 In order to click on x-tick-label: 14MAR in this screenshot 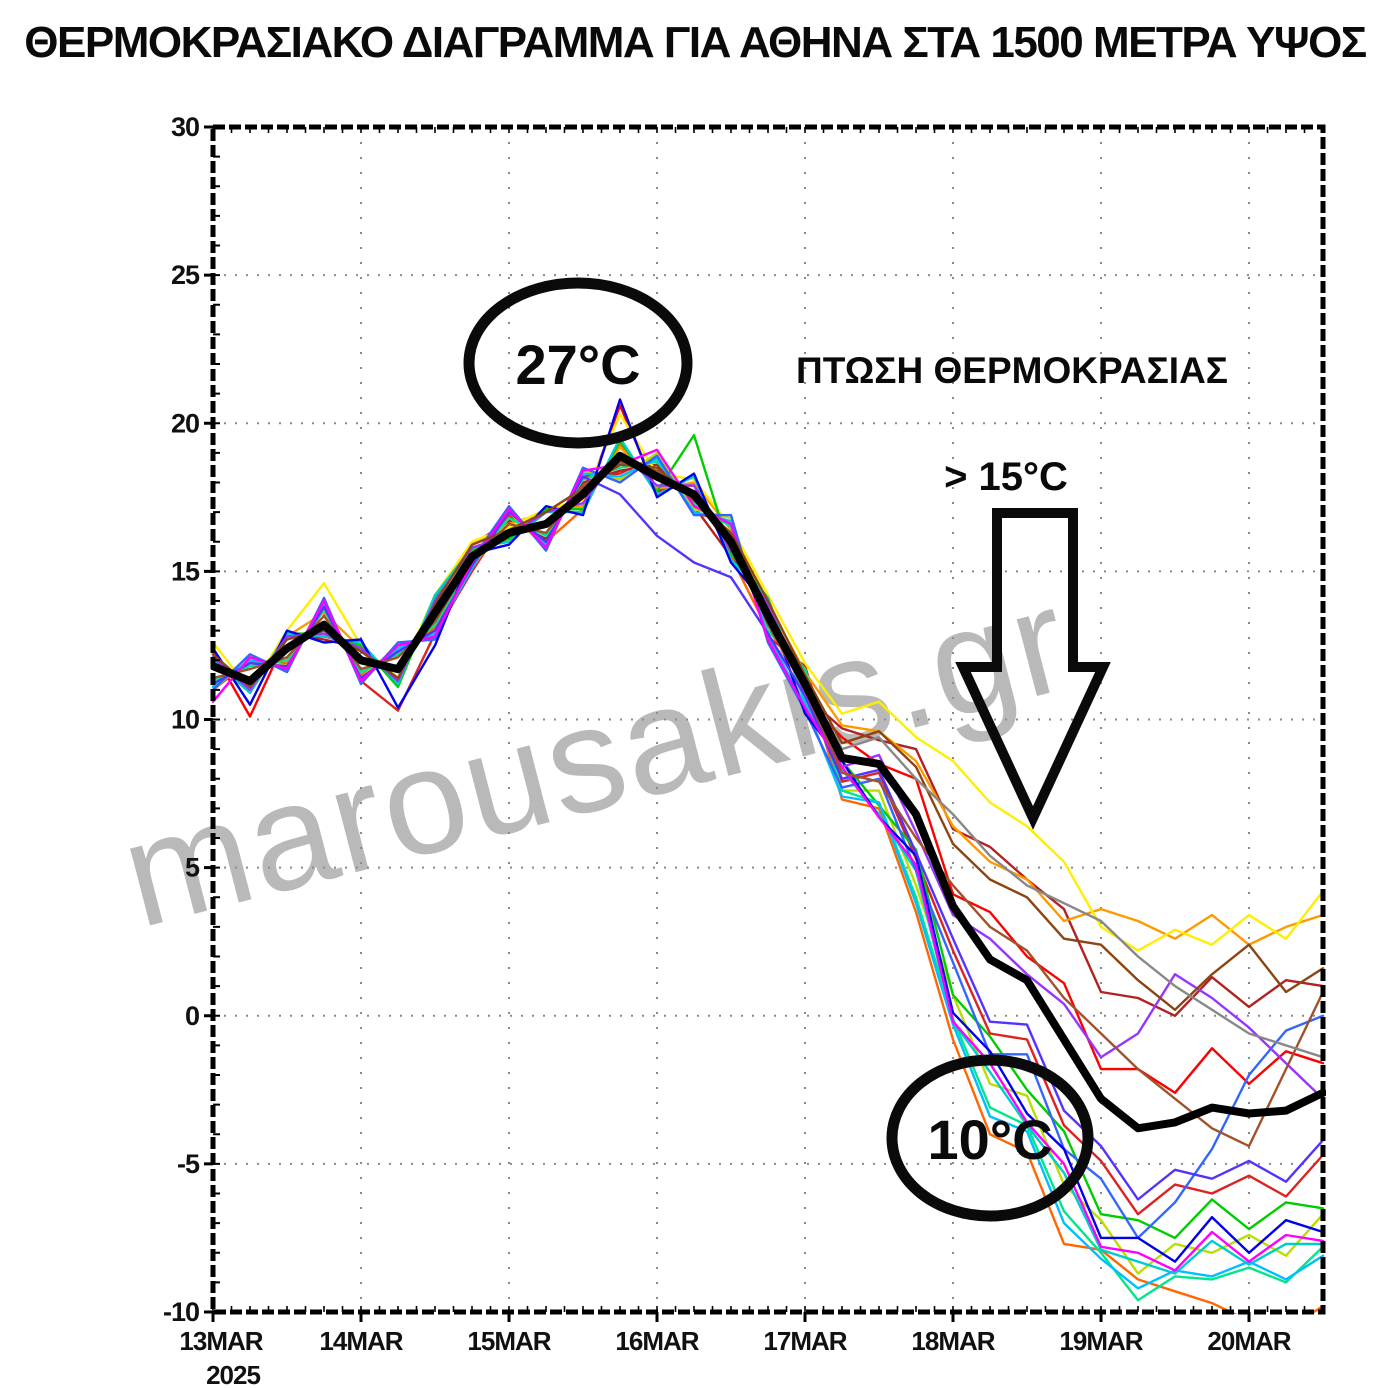, I will do `click(361, 1341)`.